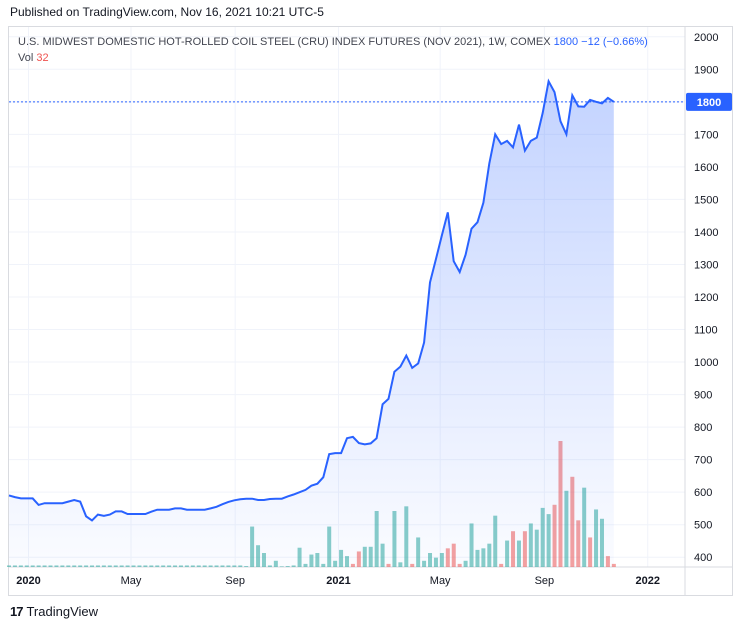  I want to click on price-tick-label: 500, so click(703, 526).